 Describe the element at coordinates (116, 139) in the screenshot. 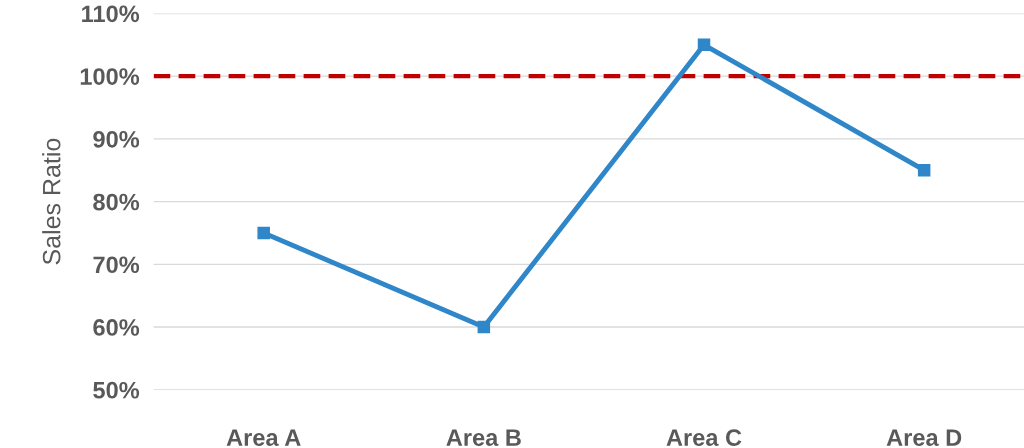

I see `y-tick-label: 90%` at that location.